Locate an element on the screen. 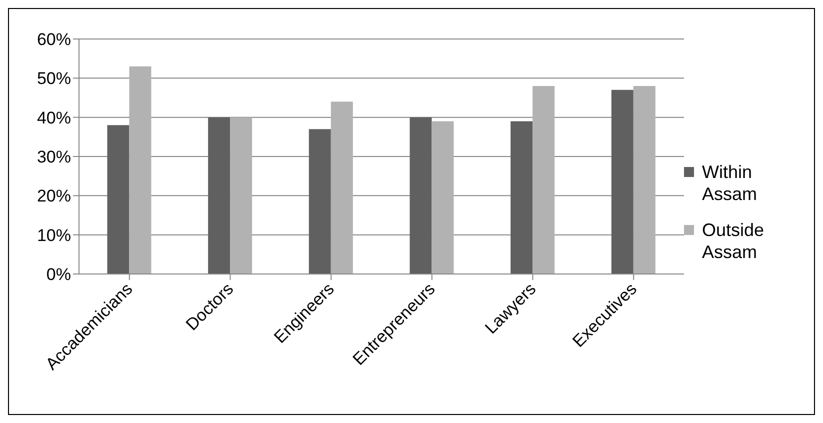  y-tick-label: 0% is located at coordinates (58, 274).